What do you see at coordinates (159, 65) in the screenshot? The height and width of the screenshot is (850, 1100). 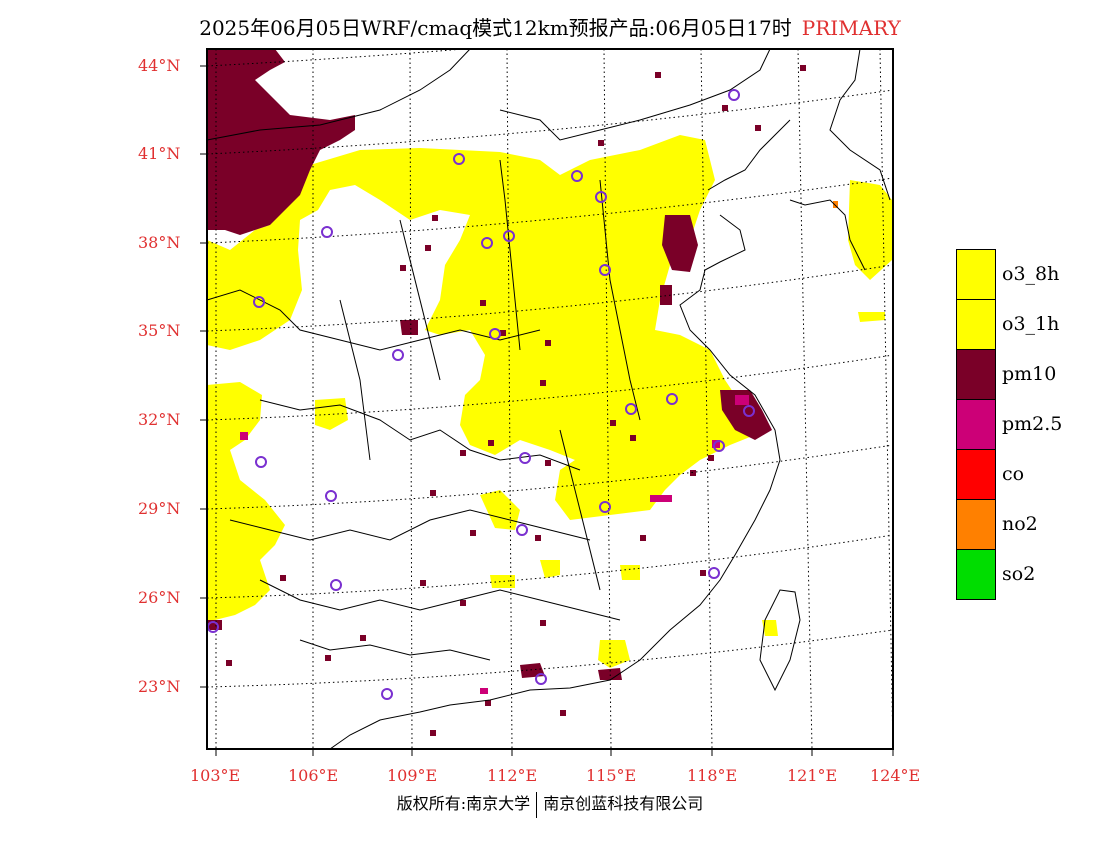 I see `lat-label: 44°N` at bounding box center [159, 65].